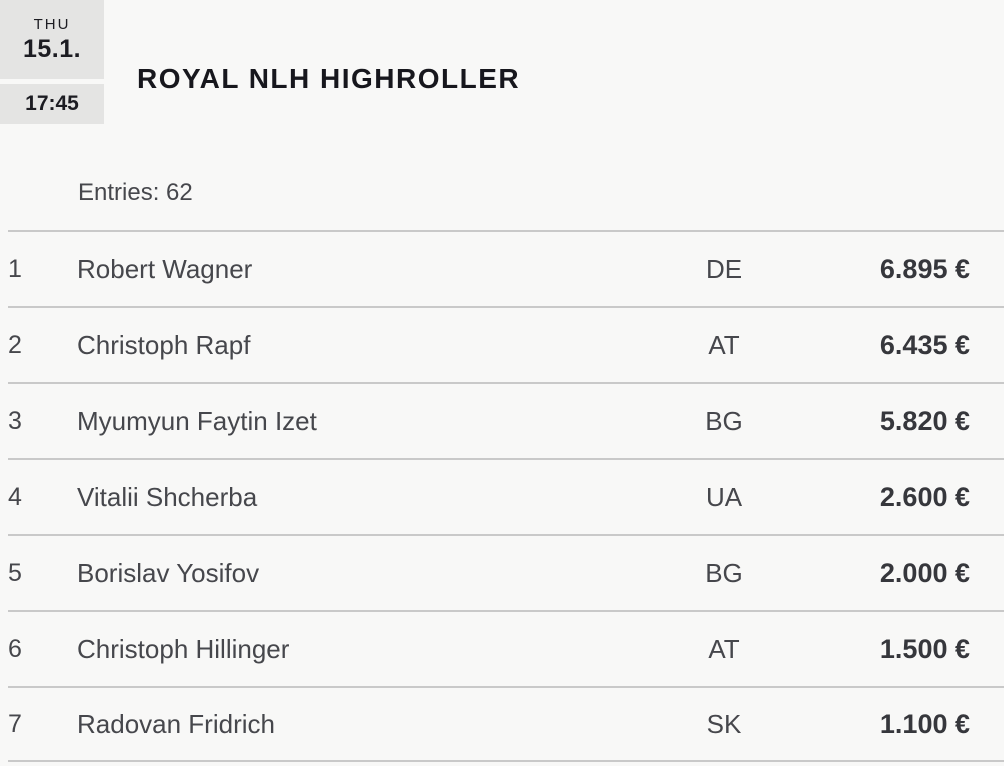 This screenshot has height=766, width=1004. I want to click on page-title: ROYAL NLH HIGHROLLER, so click(329, 78).